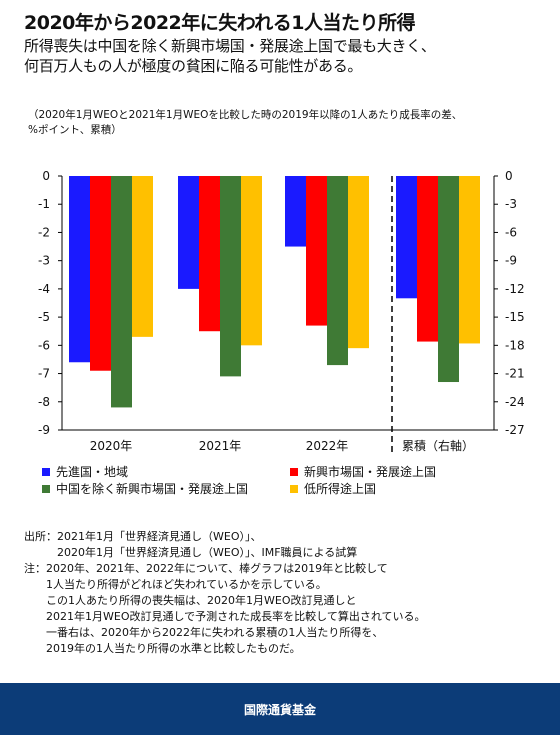 This screenshot has width=560, height=735. What do you see at coordinates (75, 130) in the screenshot?
I see `units-line-2: %ポイント、累積）` at bounding box center [75, 130].